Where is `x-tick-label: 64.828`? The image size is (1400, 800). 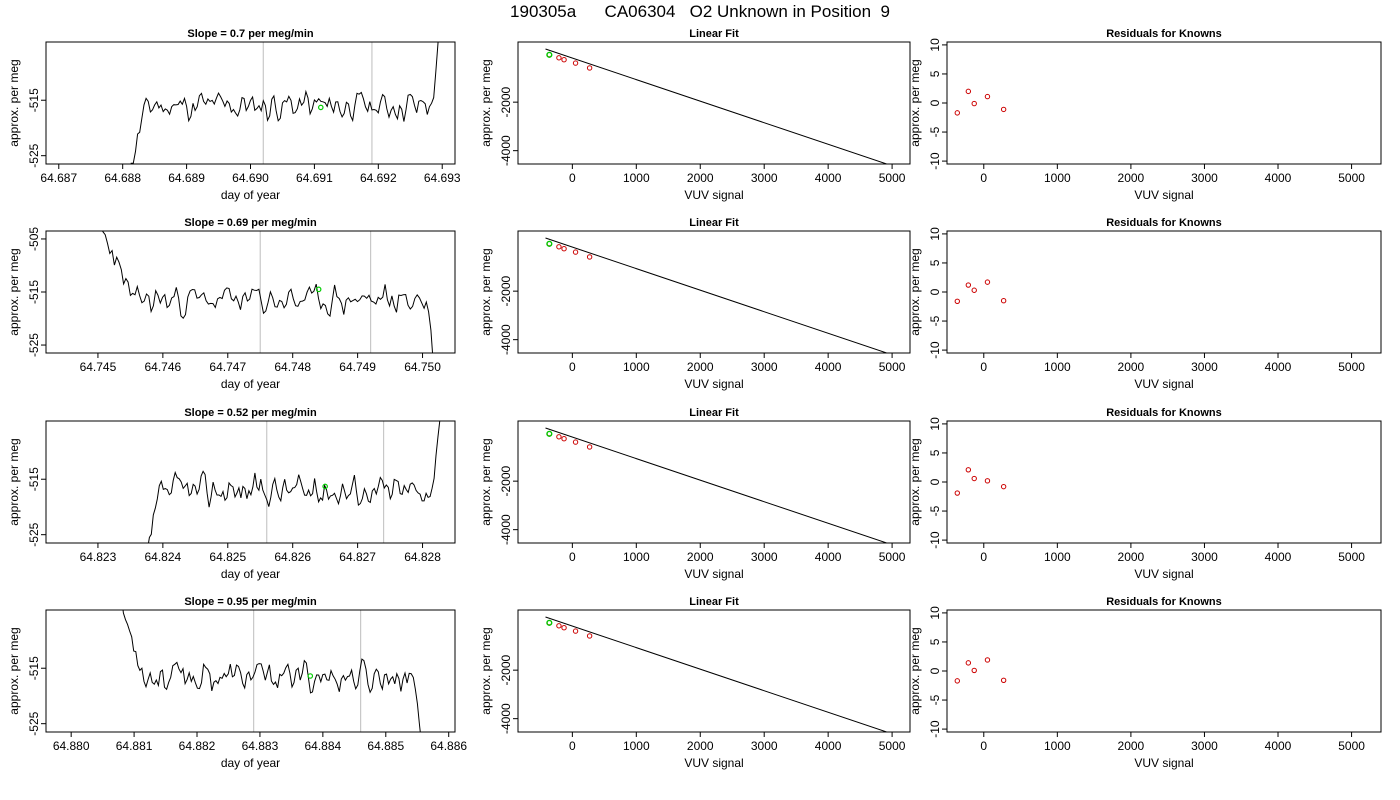
x-tick-label: 64.828 is located at coordinates (422, 557).